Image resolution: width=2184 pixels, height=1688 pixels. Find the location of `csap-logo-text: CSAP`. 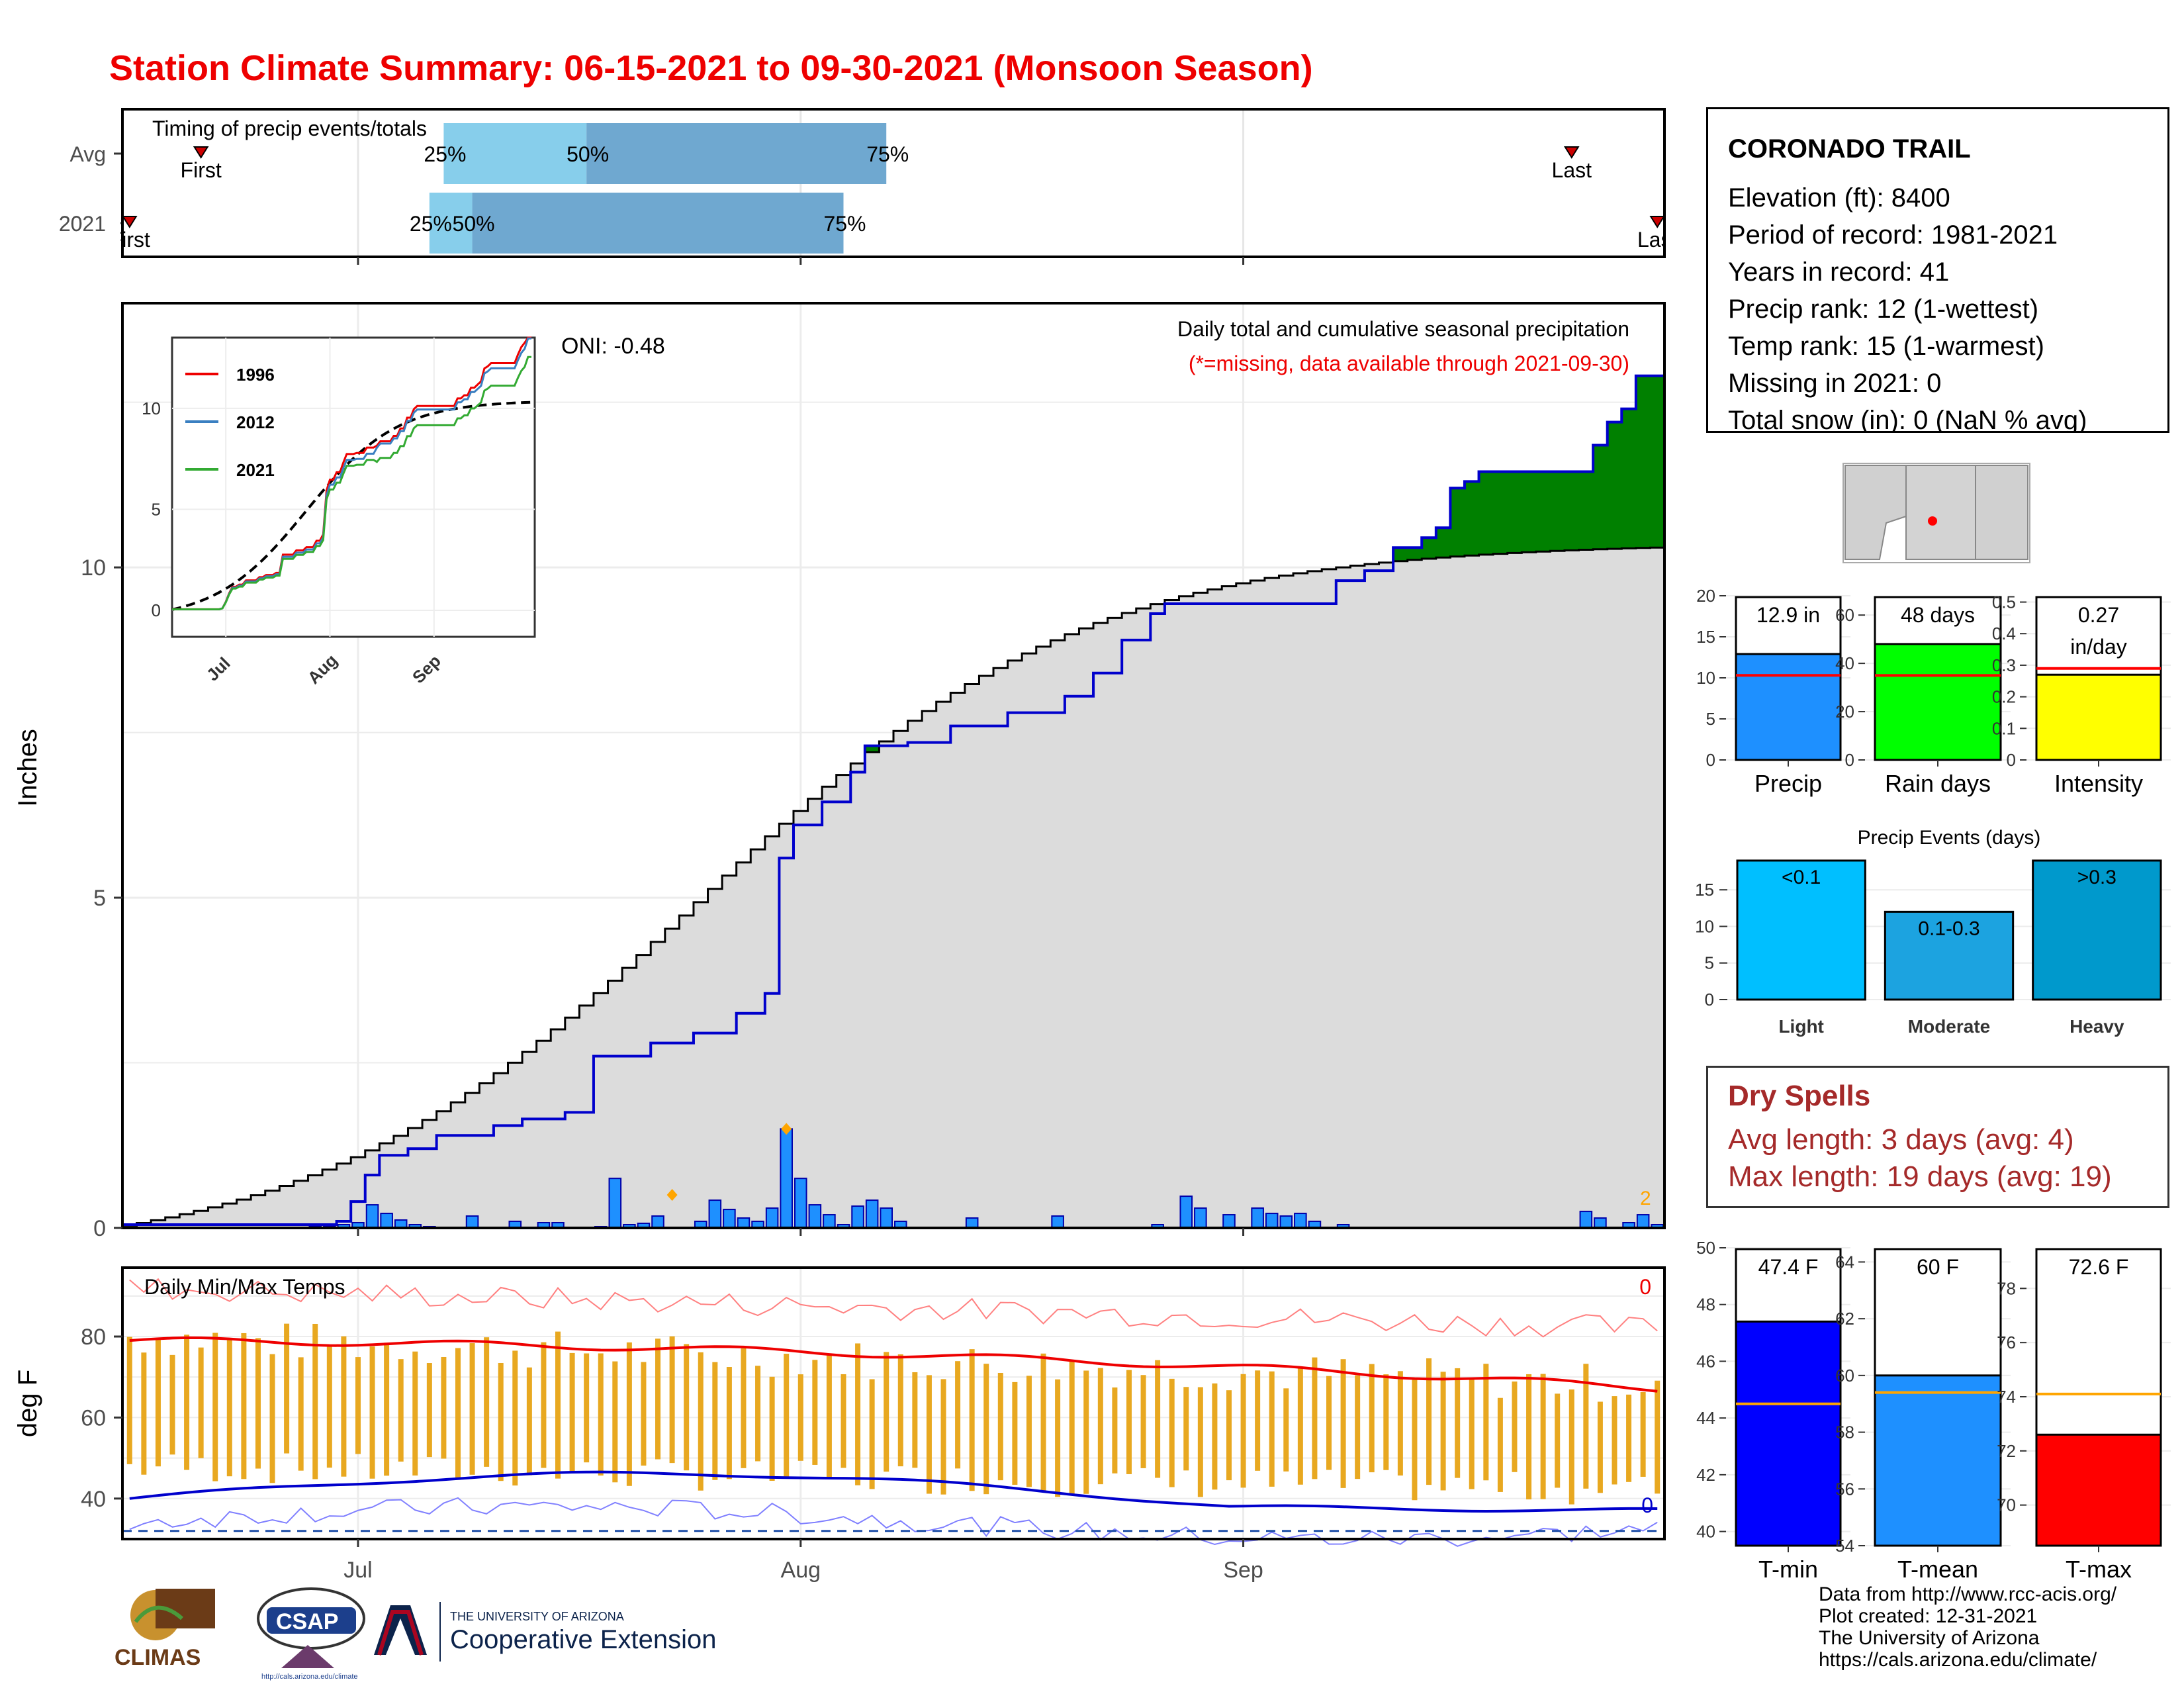

csap-logo-text: CSAP is located at coordinates (307, 1621).